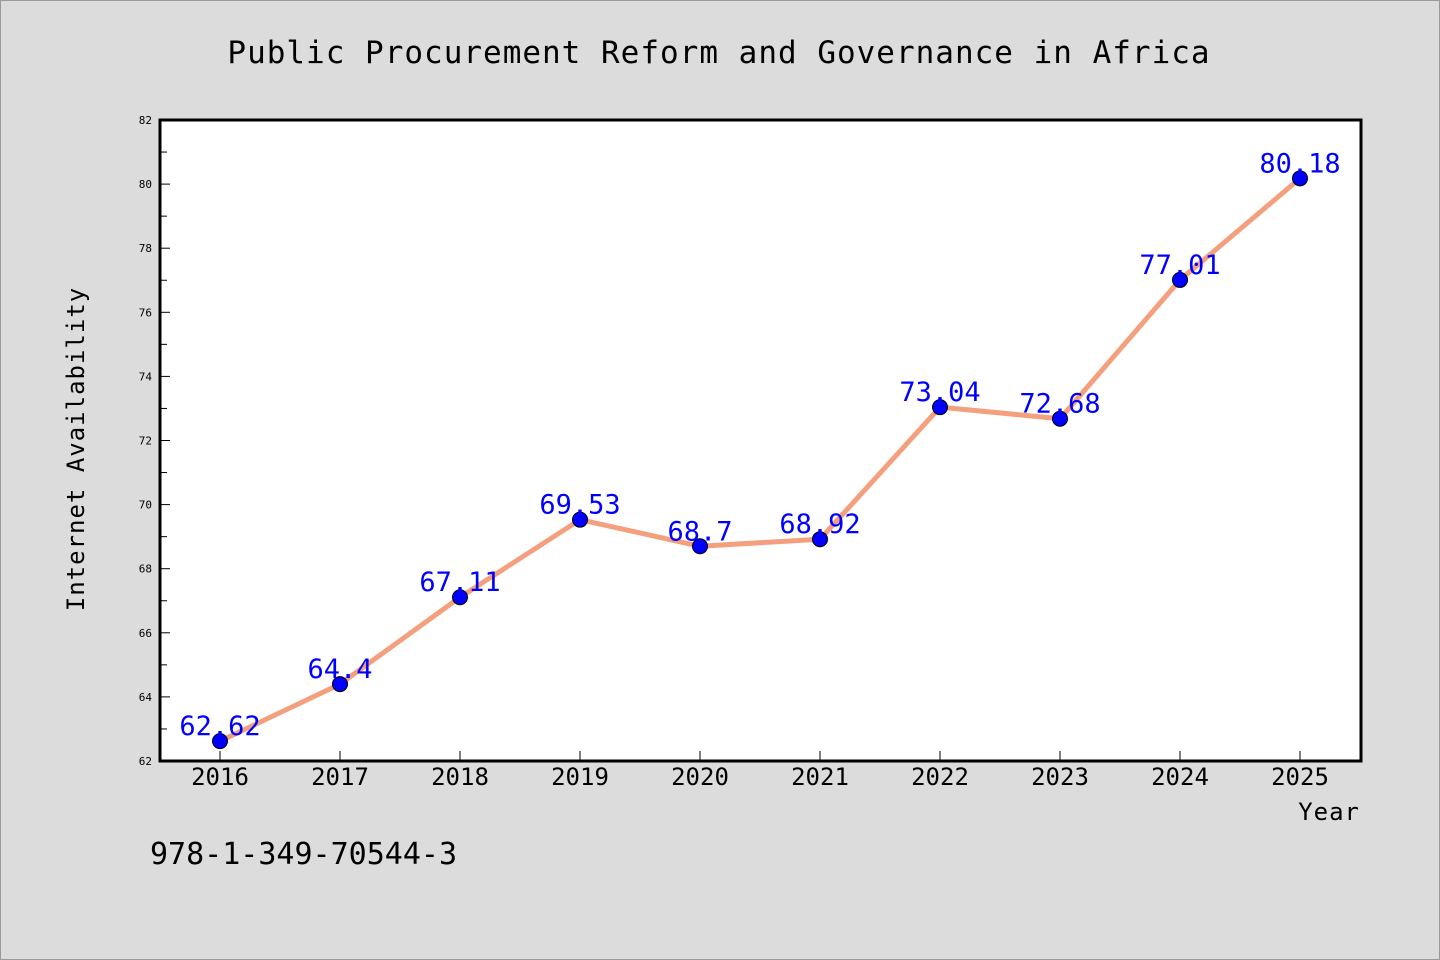  Describe the element at coordinates (220, 777) in the screenshot. I see `x-tick-label: 2016` at that location.